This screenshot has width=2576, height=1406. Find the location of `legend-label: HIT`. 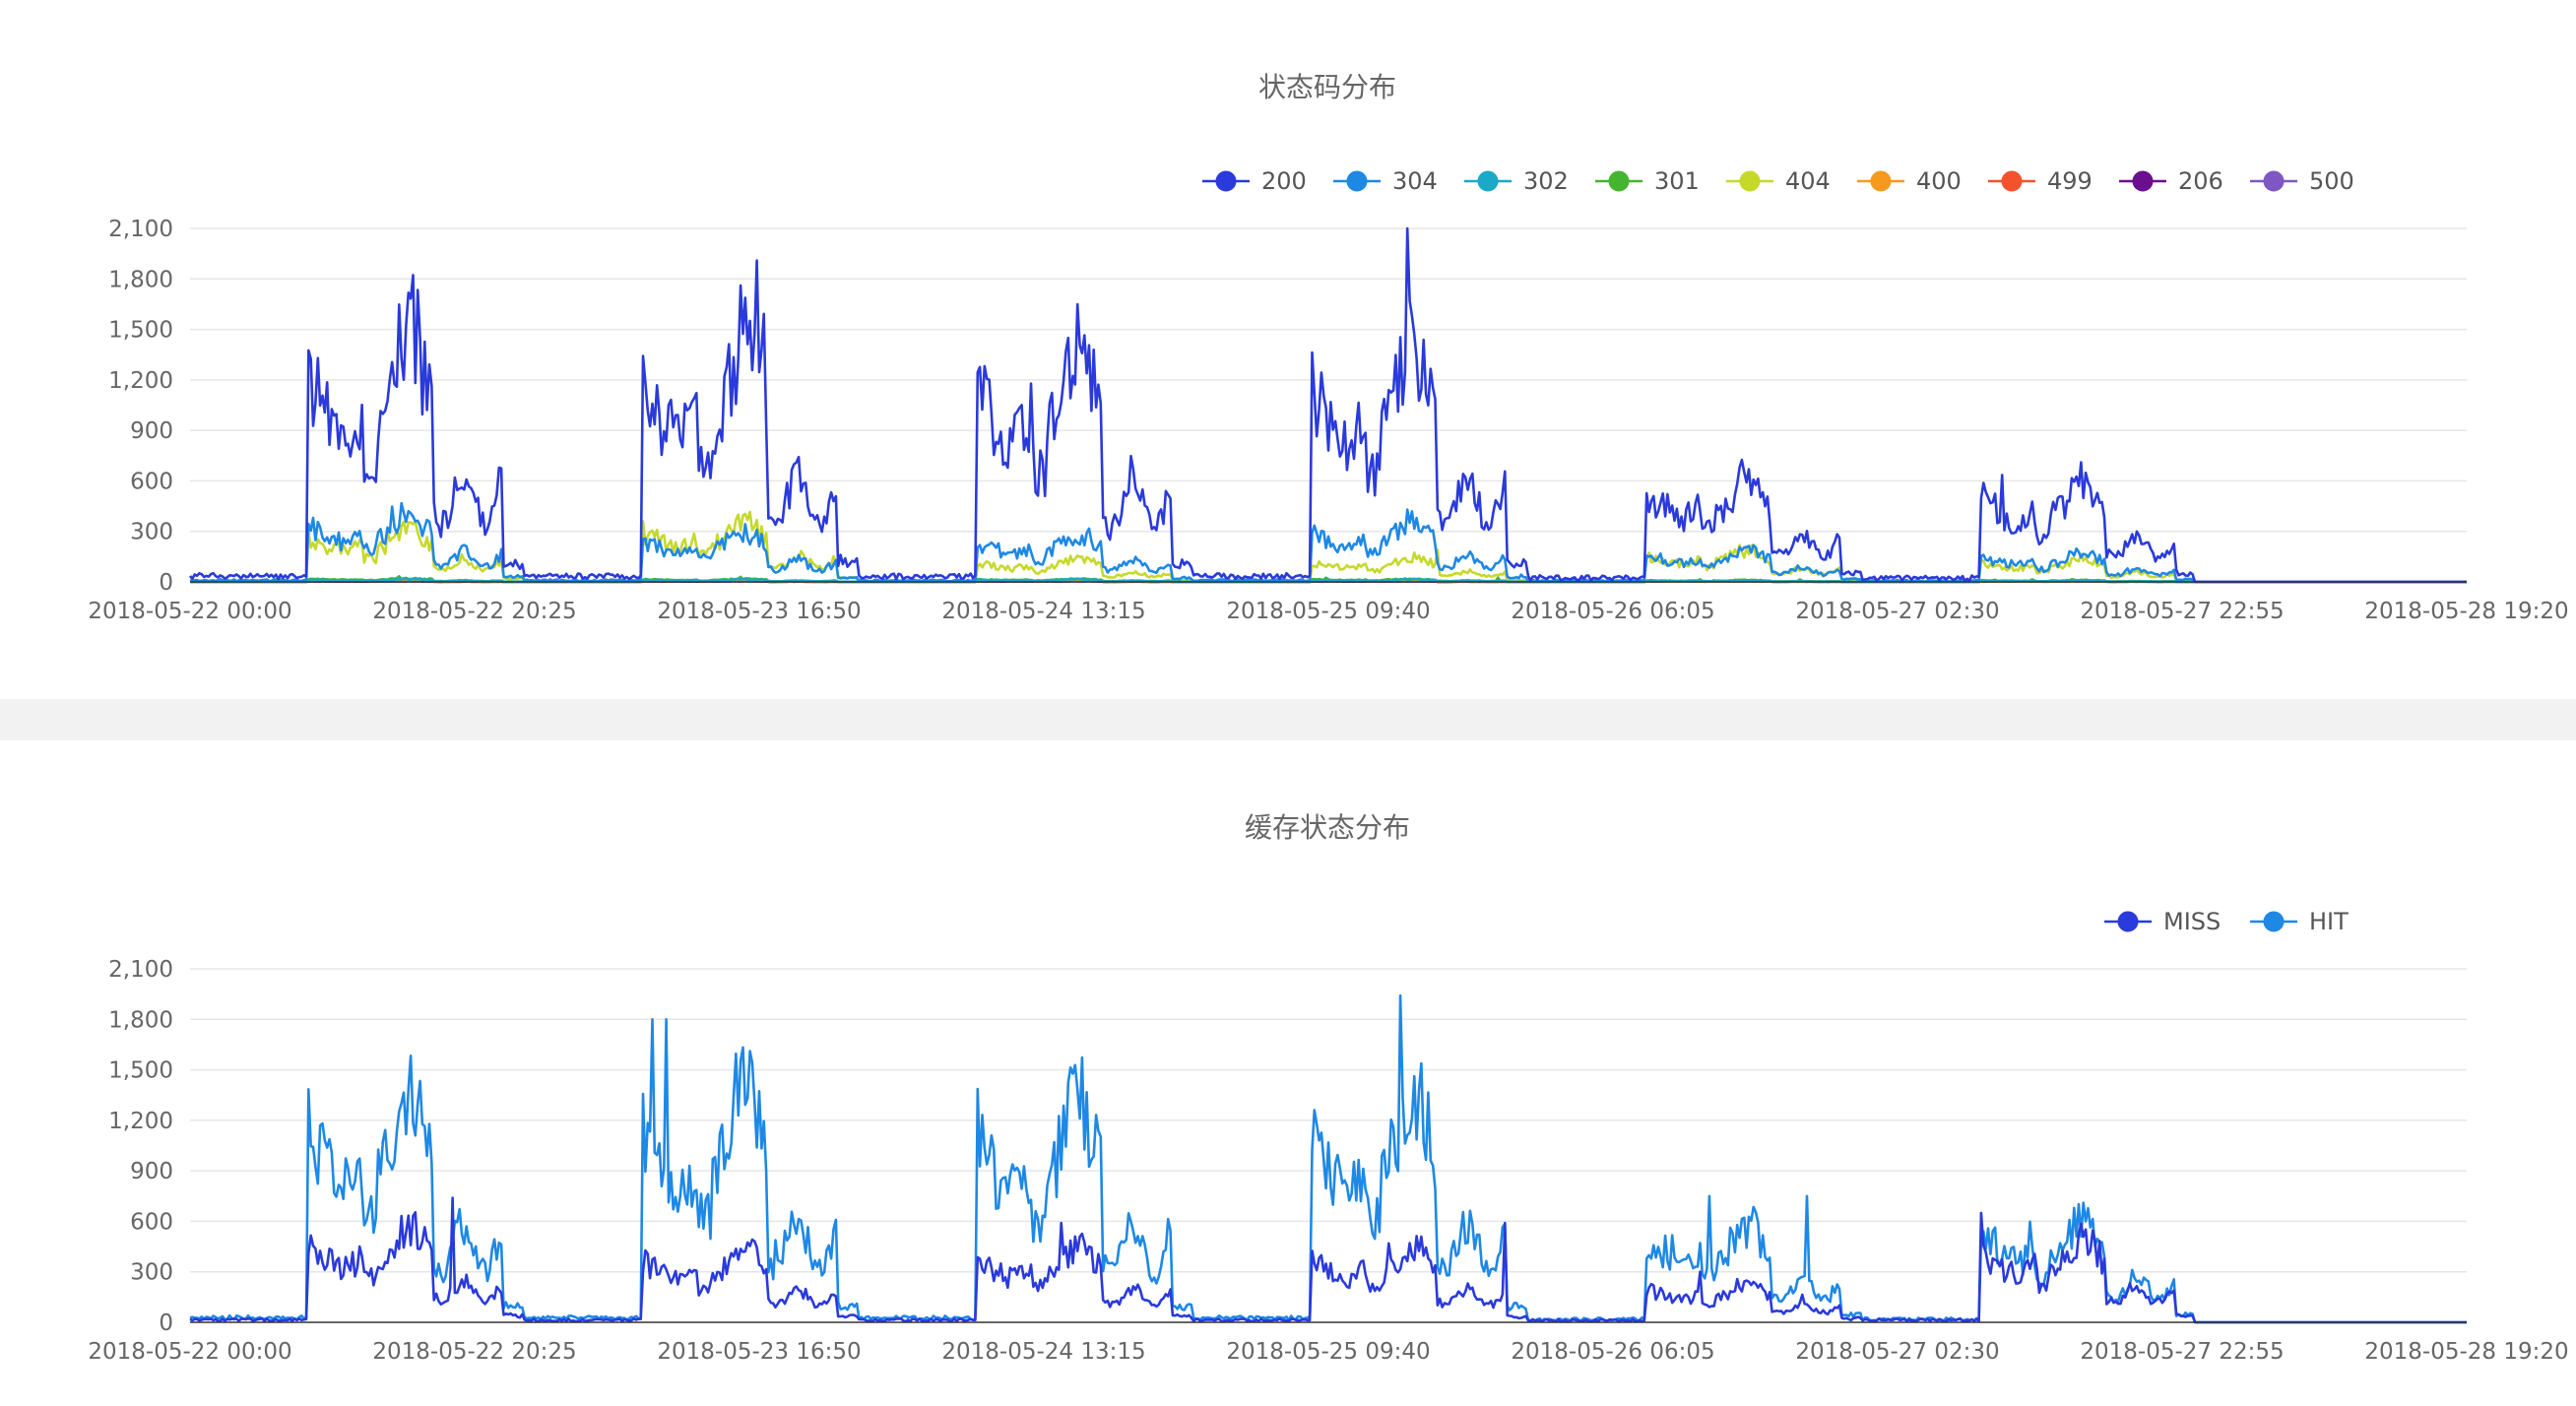

legend-label: HIT is located at coordinates (2329, 921).